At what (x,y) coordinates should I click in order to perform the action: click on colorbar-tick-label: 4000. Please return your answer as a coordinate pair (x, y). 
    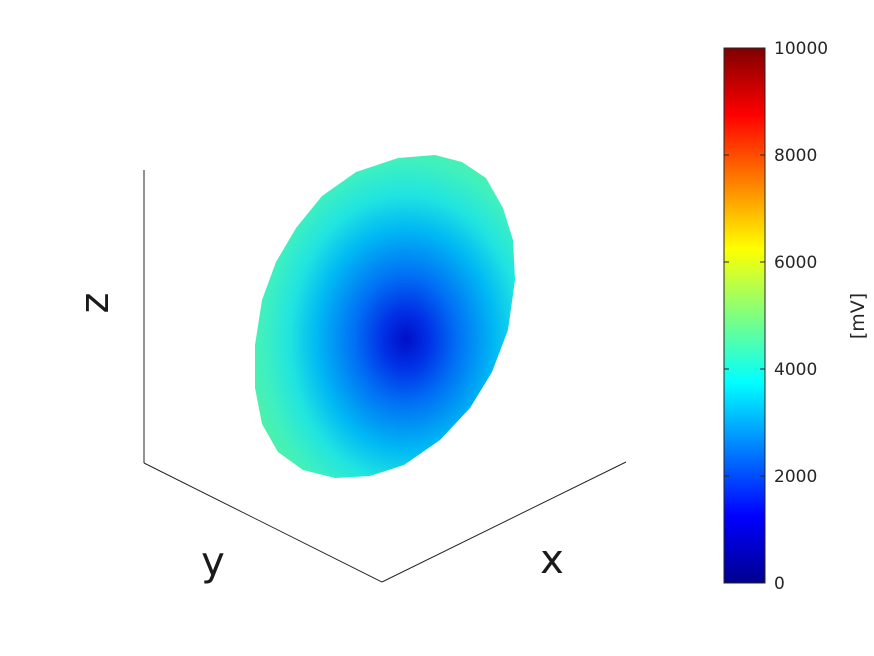
    Looking at the image, I should click on (795, 370).